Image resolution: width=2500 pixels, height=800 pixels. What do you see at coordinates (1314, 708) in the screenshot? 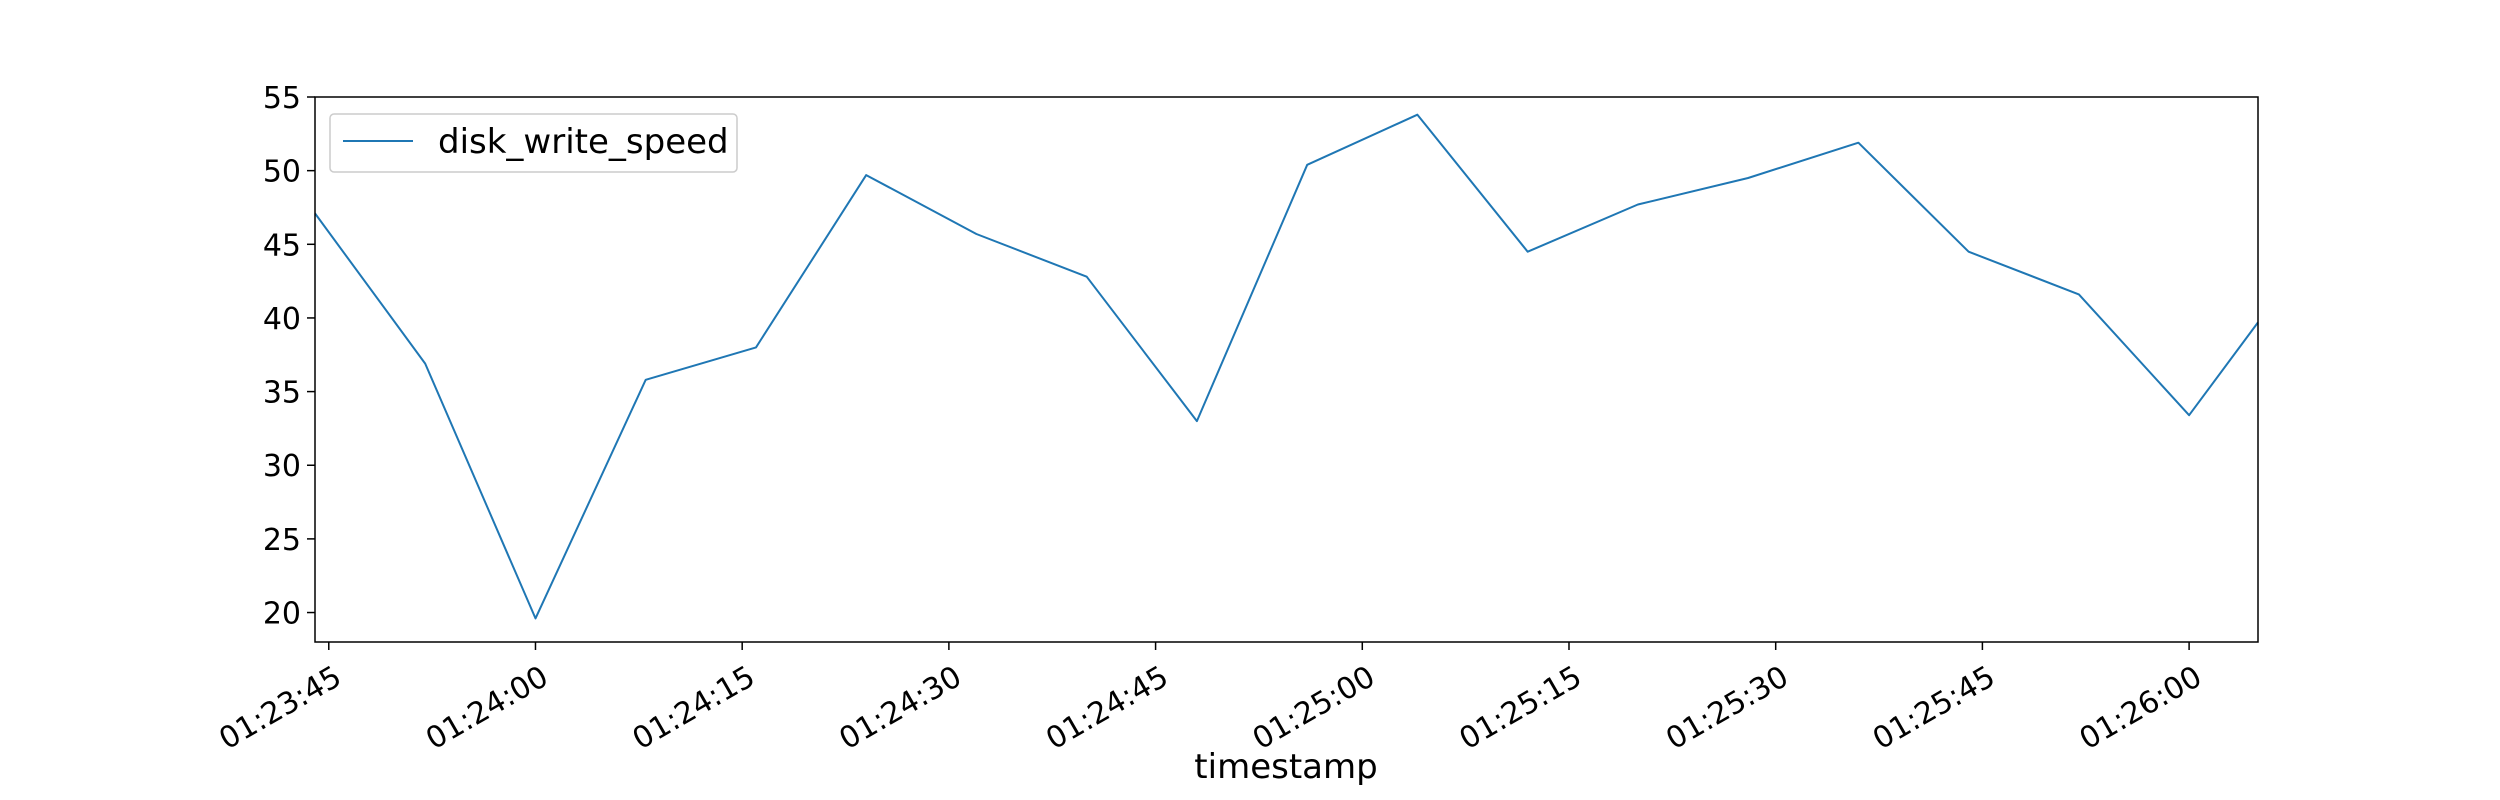
I see `x-tick-label: 01:25:00` at bounding box center [1314, 708].